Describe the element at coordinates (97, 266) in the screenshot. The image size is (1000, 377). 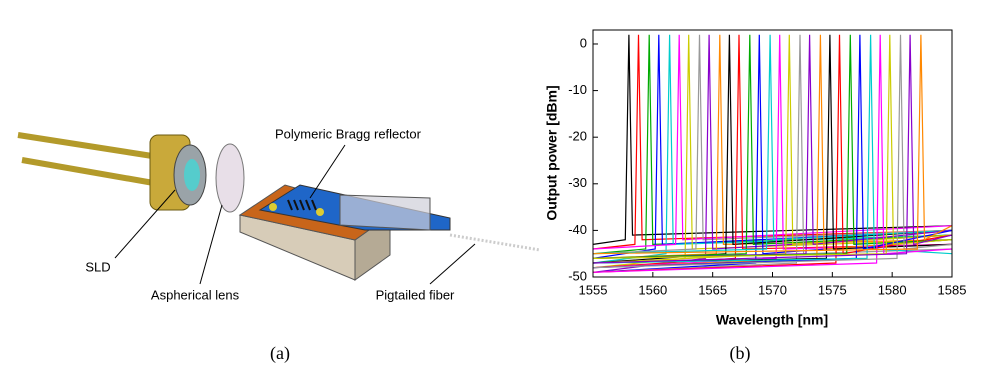
I see `label: SLD` at that location.